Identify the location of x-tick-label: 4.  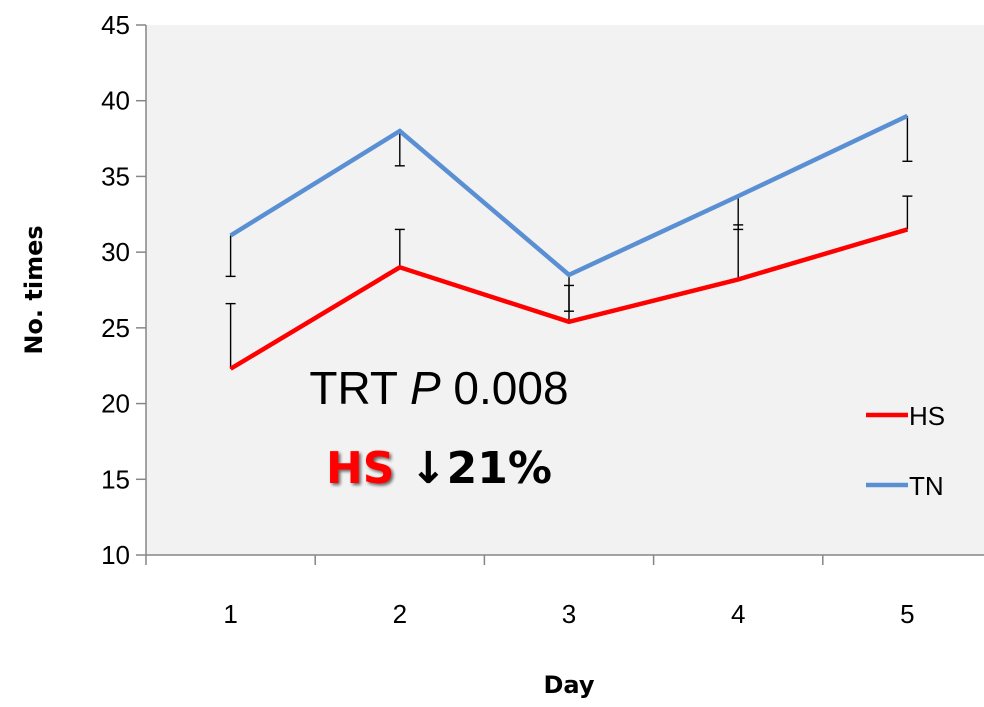
(738, 614).